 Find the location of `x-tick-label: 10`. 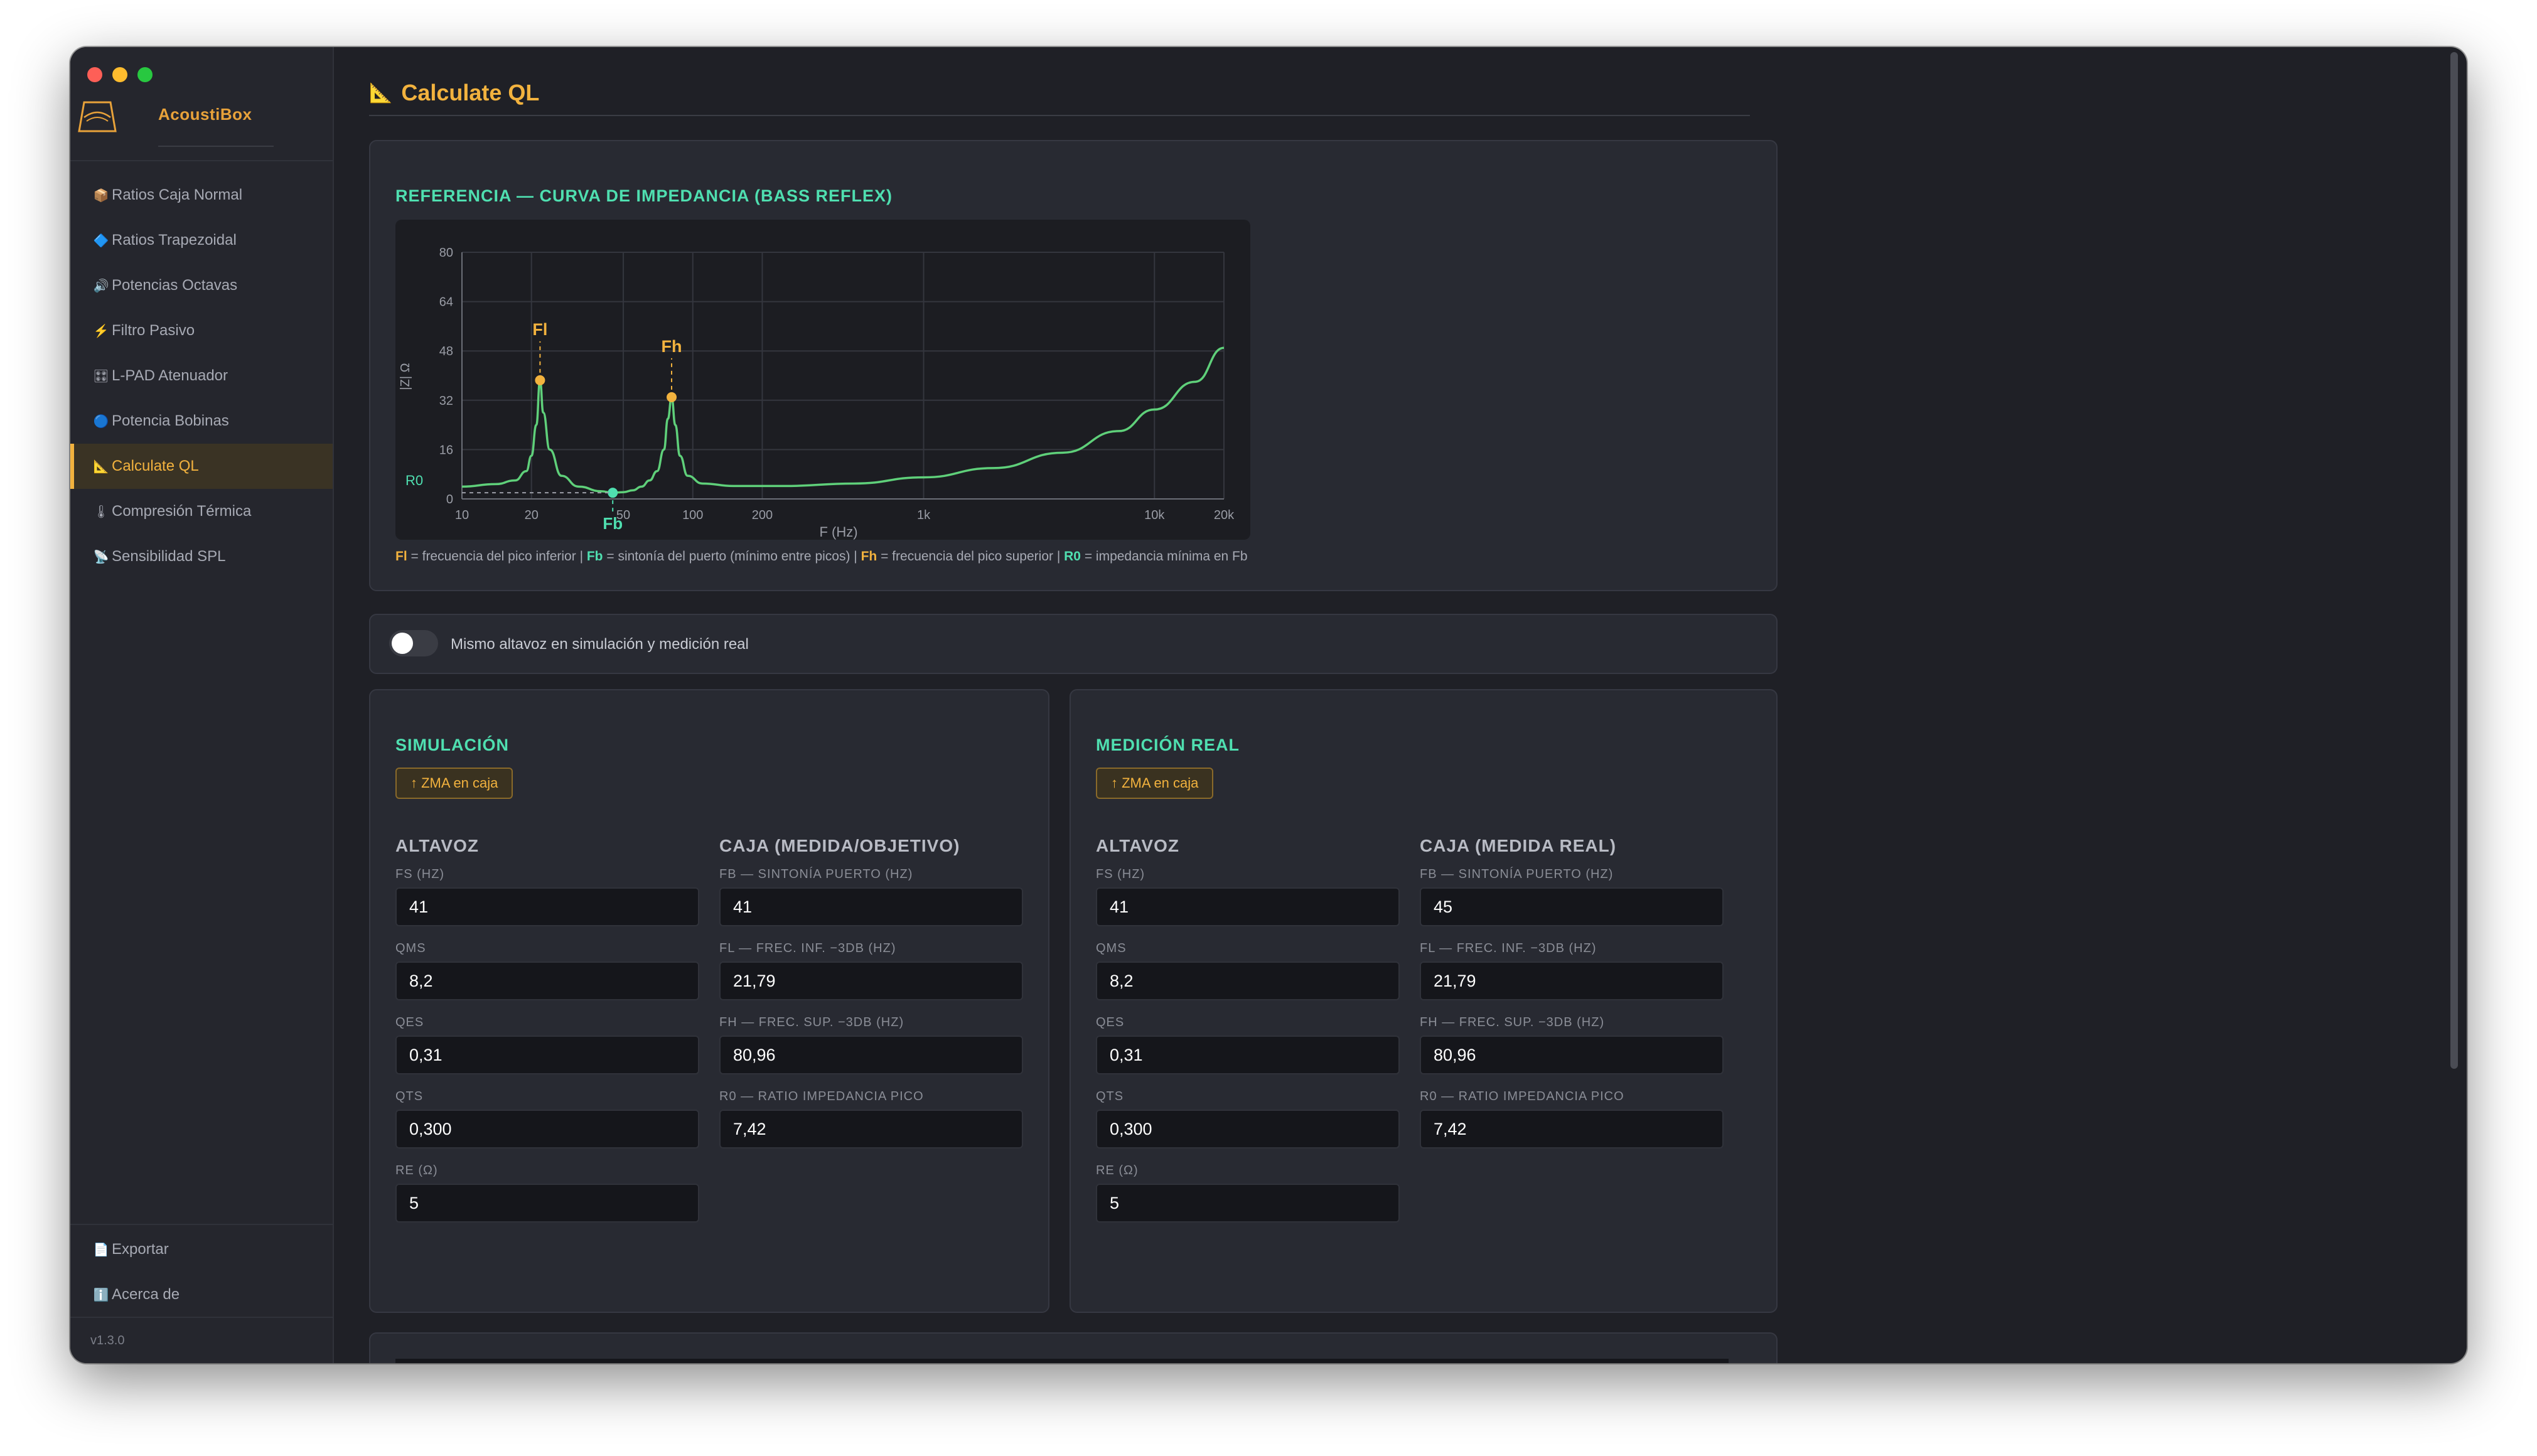

x-tick-label: 10 is located at coordinates (462, 515).